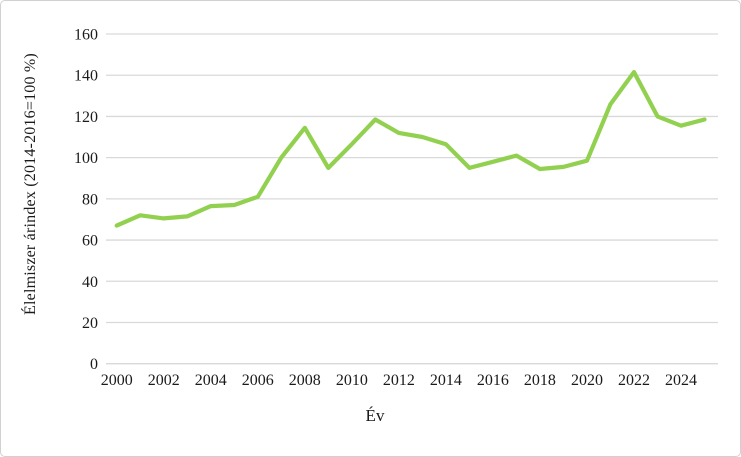  I want to click on x-tick-label: 2018, so click(540, 380).